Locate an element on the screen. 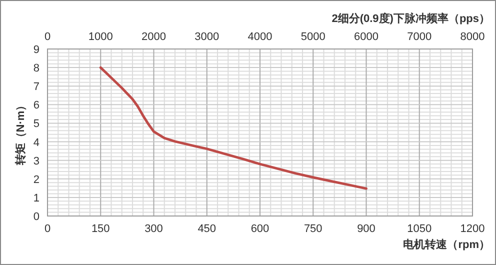  y-tick-label: 3 is located at coordinates (36, 161).